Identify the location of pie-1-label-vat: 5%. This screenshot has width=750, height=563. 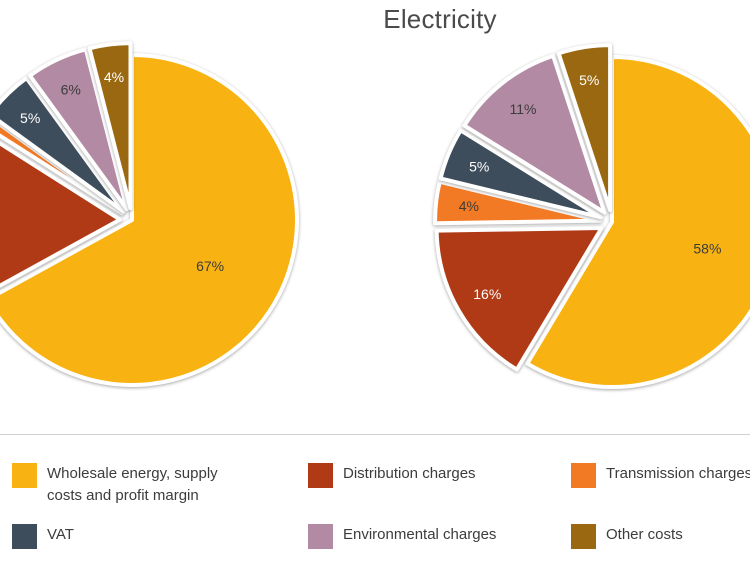
(30, 118).